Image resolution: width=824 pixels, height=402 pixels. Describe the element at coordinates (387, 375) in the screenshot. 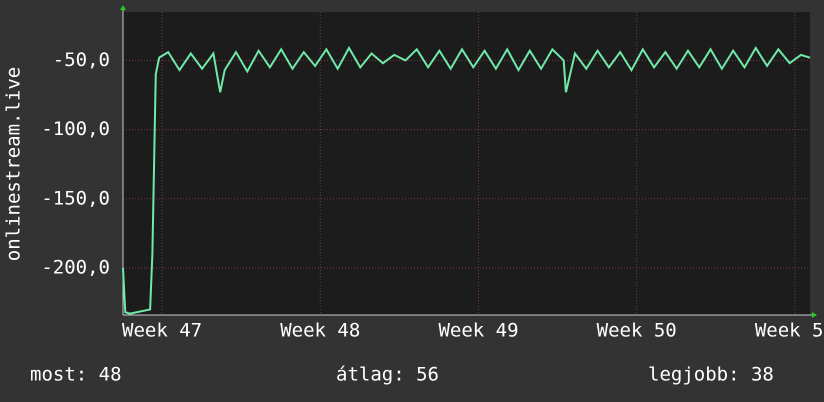

I see `stat-label: átlag: 56` at that location.